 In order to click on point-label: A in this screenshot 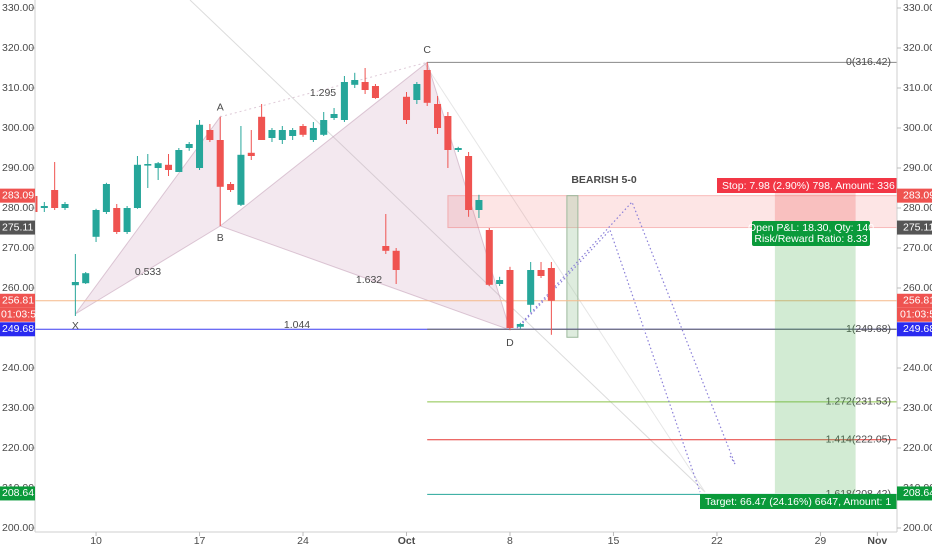, I will do `click(220, 108)`.